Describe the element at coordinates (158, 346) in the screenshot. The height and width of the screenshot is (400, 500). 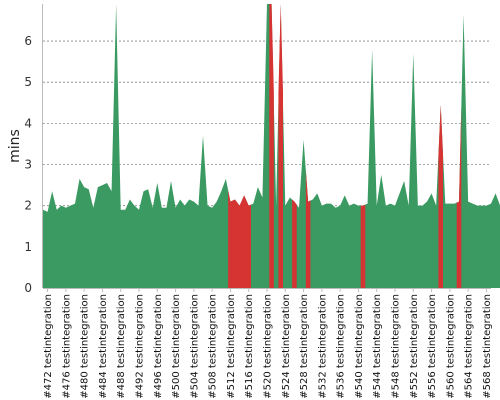
I see `x-tick-label: #496 testintegration` at that location.